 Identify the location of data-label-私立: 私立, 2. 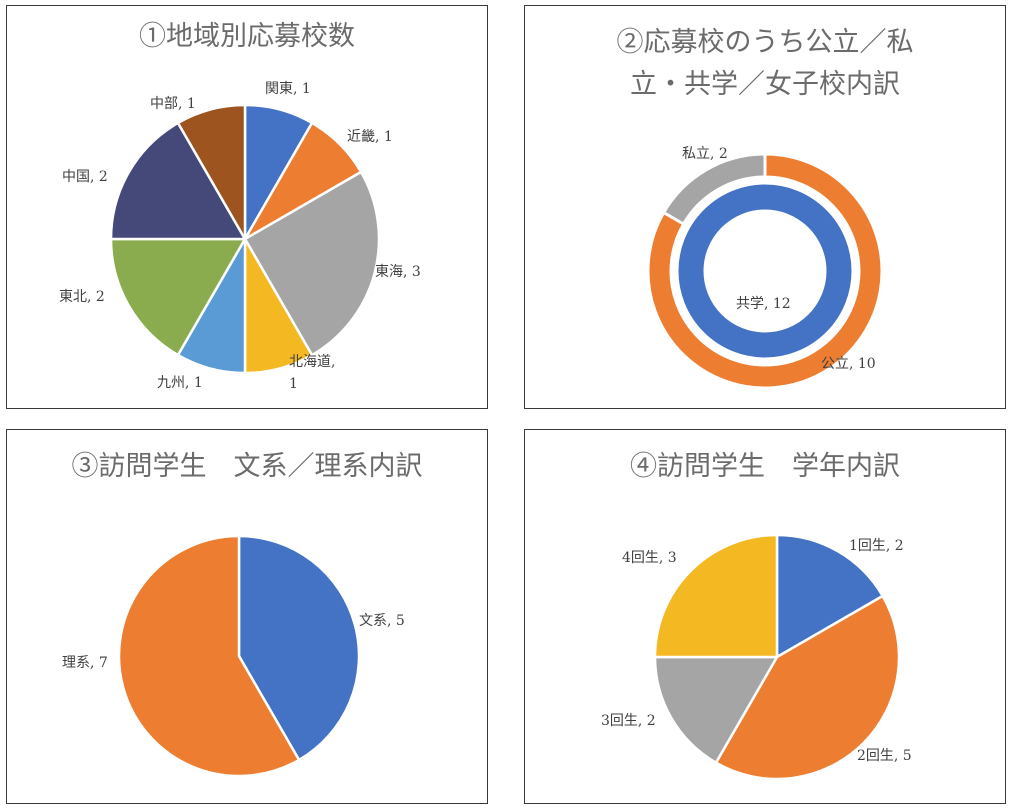
(705, 154).